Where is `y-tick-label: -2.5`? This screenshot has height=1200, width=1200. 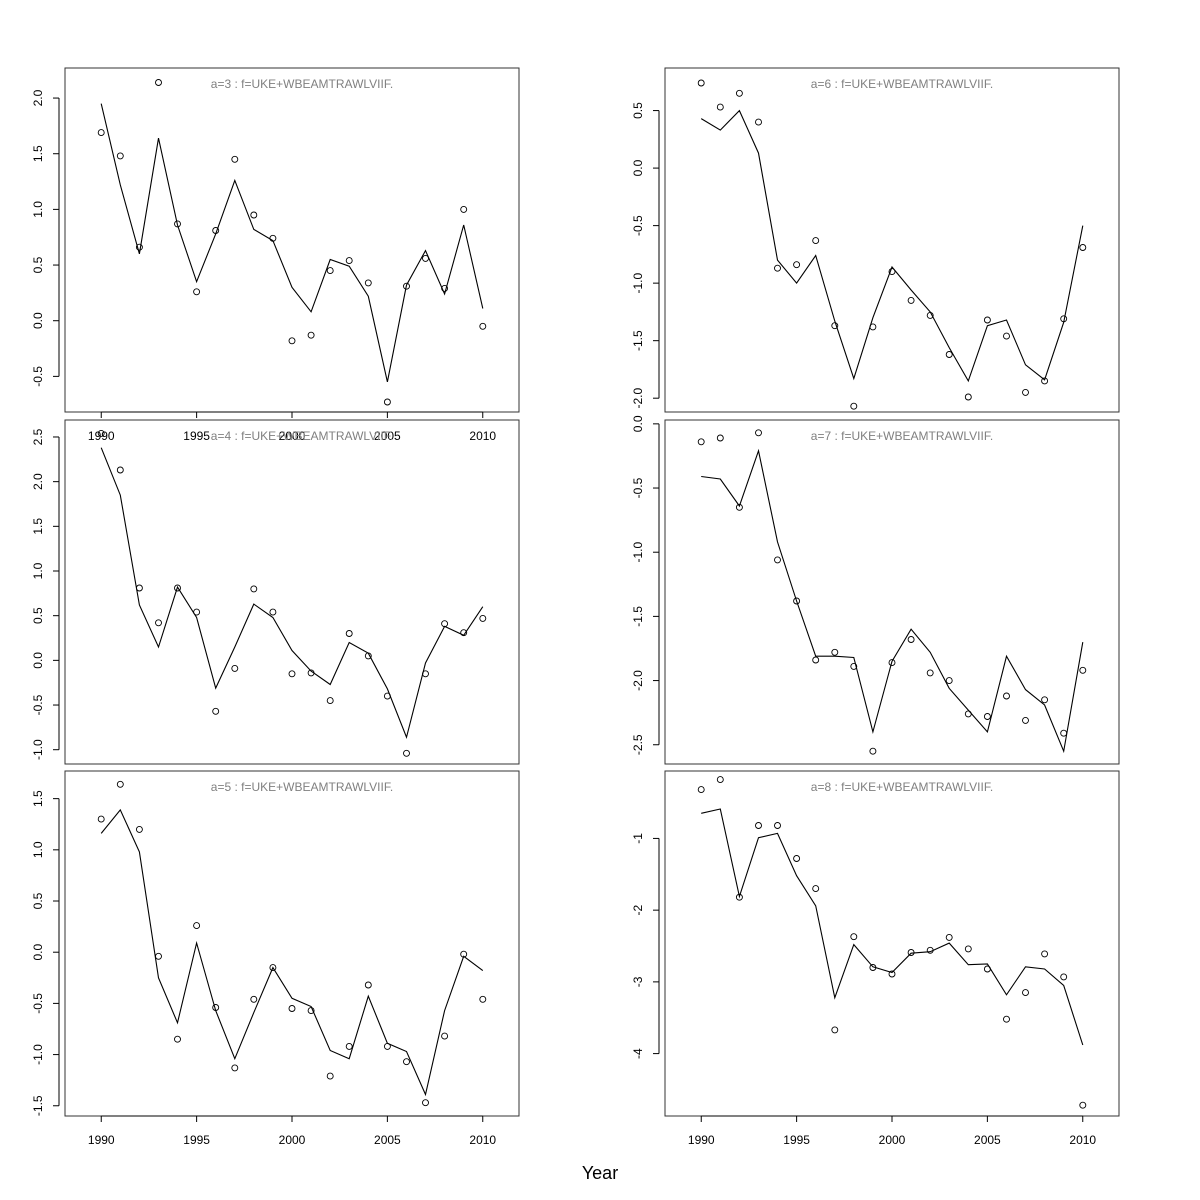 y-tick-label: -2.5 is located at coordinates (638, 744).